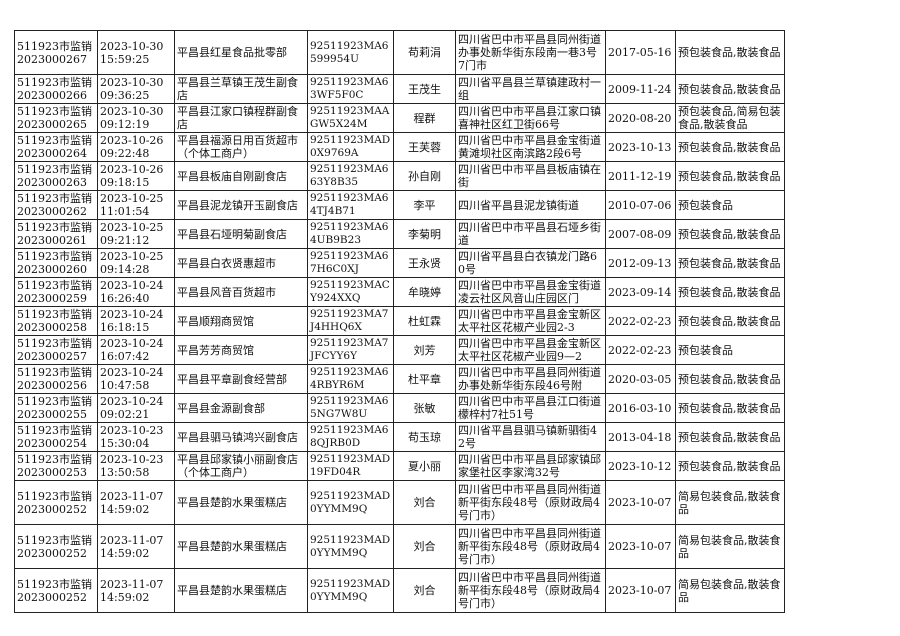  What do you see at coordinates (530, 176) in the screenshot?
I see `business-address-cell: 四川省巴中市平昌县板庙镇在街` at bounding box center [530, 176].